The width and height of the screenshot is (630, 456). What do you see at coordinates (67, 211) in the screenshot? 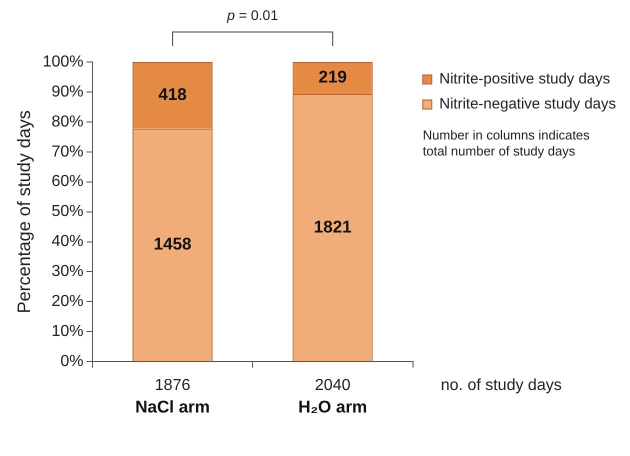
I see `y-tick-label: 50%` at bounding box center [67, 211].